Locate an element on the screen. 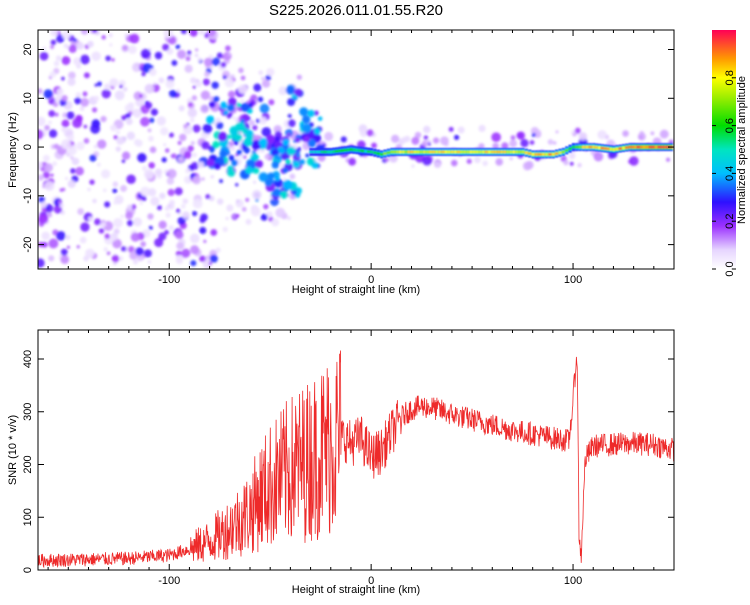 This screenshot has height=605, width=750. colorbar-tick-label-1: 0.2 is located at coordinates (730, 221).